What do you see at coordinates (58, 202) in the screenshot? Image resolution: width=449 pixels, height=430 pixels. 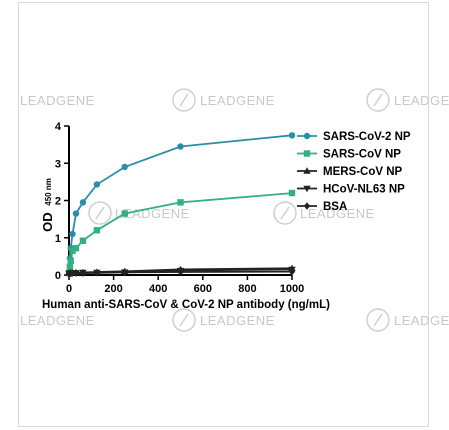 I see `y-tick-label: 2` at bounding box center [58, 202].